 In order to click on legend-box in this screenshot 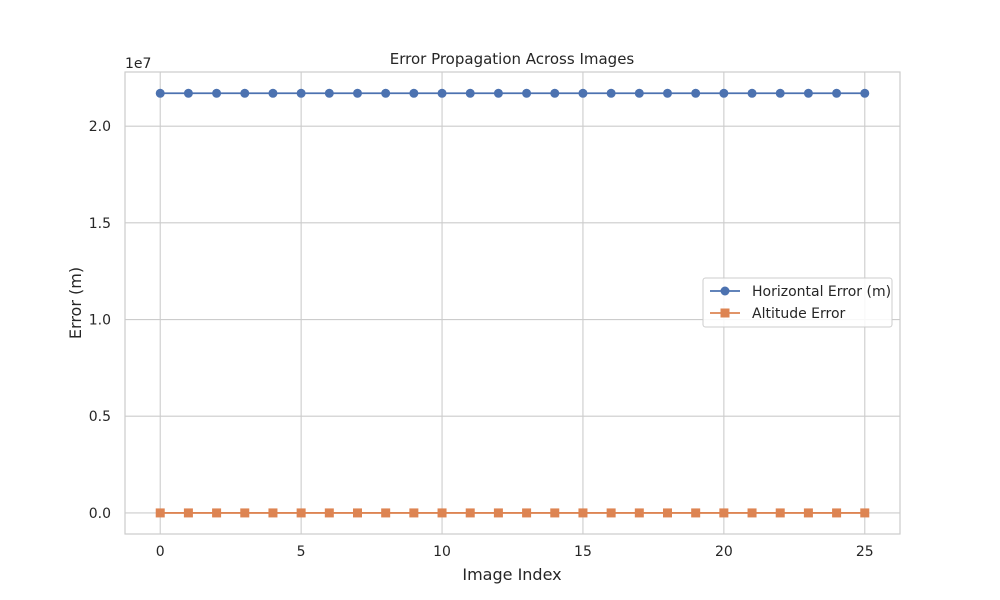, I will do `click(797, 302)`.